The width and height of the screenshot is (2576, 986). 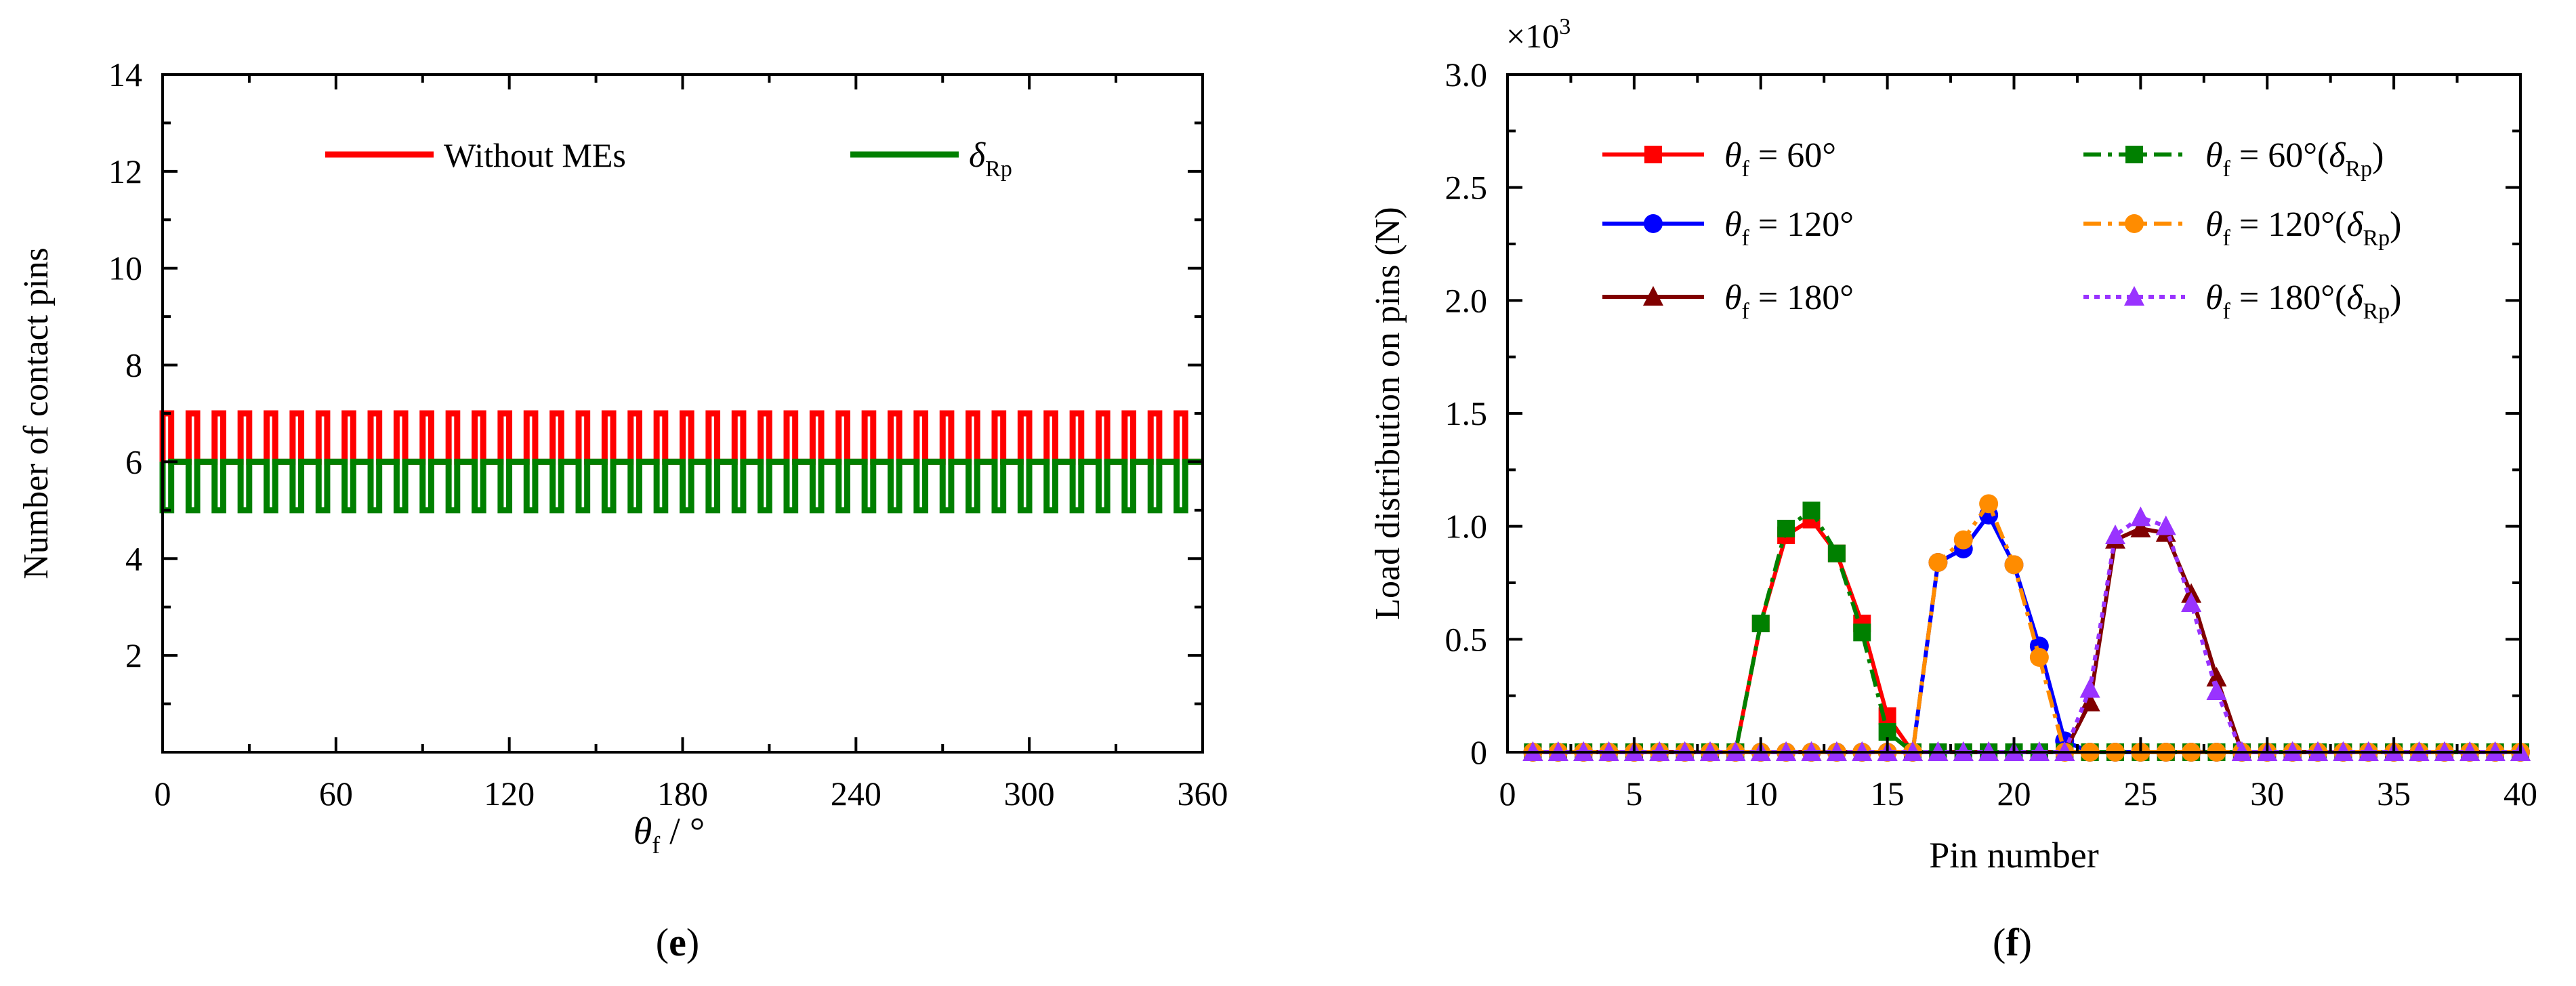 I want to click on legend-subscript-2: Rp, so click(x=2376, y=311).